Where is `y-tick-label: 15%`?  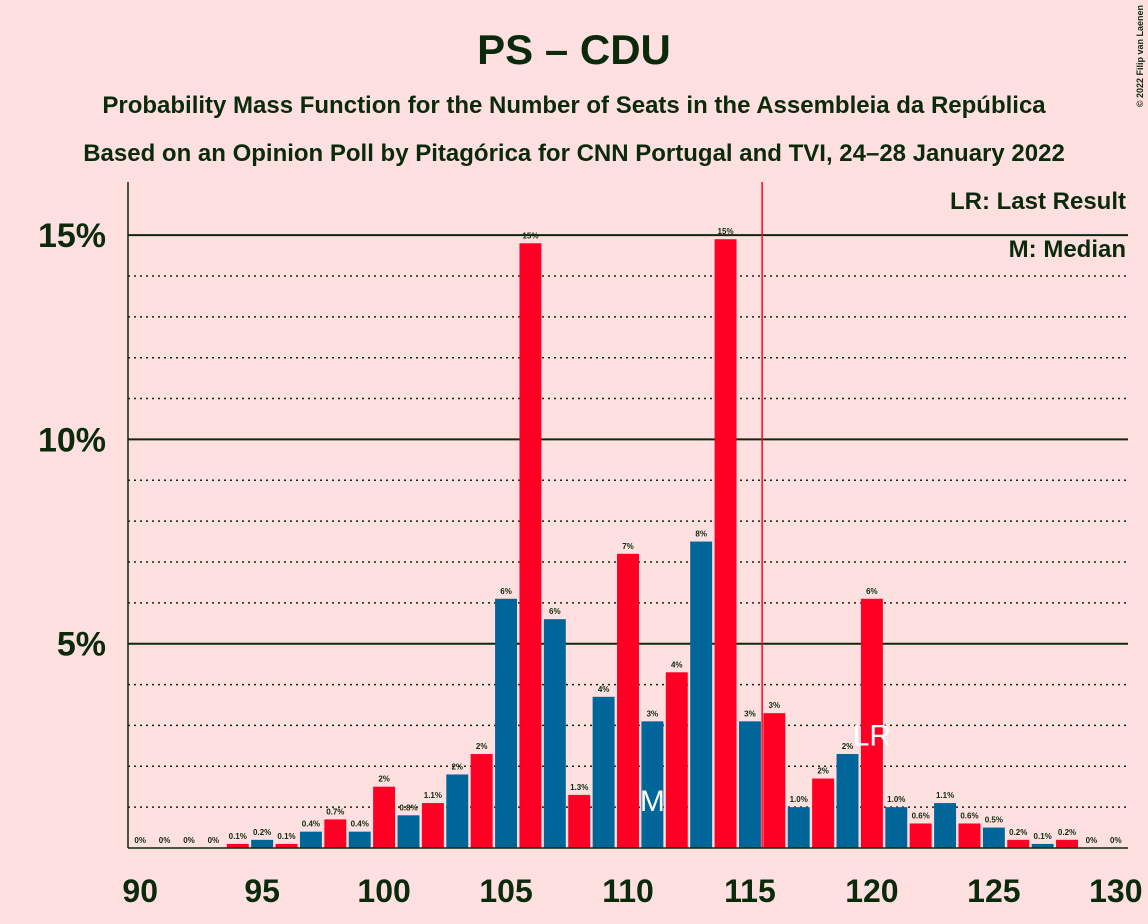 y-tick-label: 15% is located at coordinates (72, 236).